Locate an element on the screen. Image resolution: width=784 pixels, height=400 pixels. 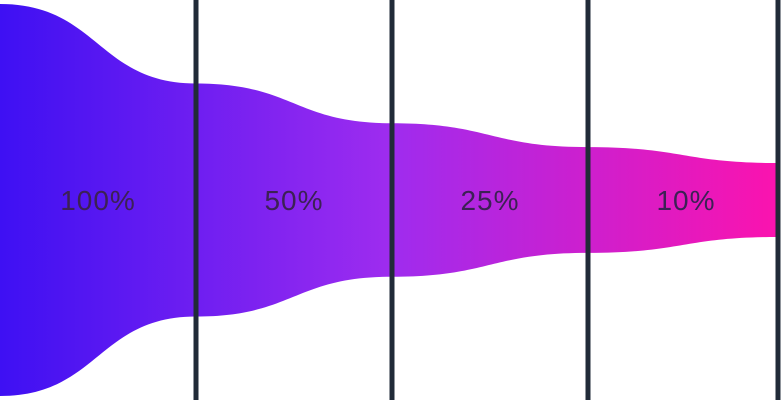
stage-label-3: 25% is located at coordinates (490, 200).